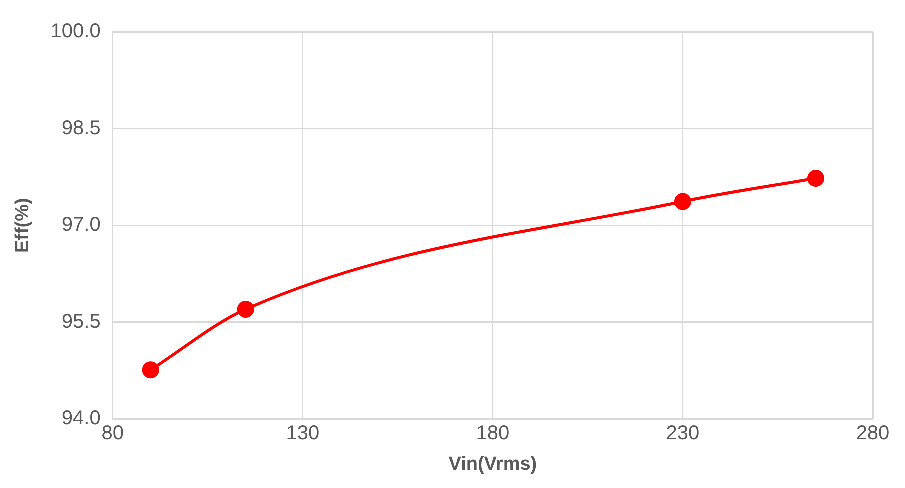 This screenshot has width=905, height=488. I want to click on x-tick-label: 180, so click(493, 433).